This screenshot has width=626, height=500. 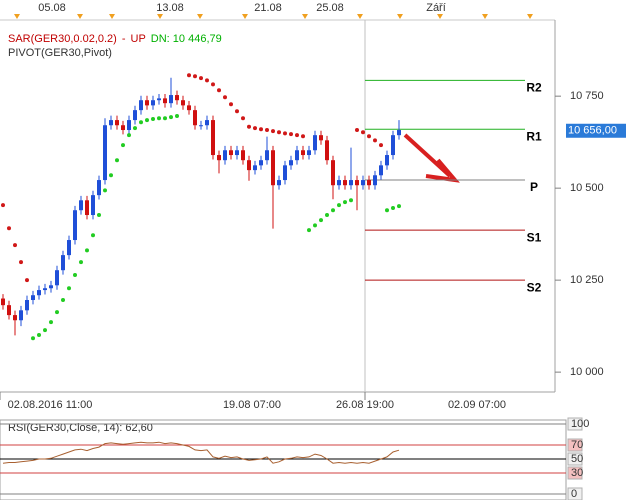 I want to click on x-tick-label: 02.08.2016 11:00, so click(x=50, y=405).